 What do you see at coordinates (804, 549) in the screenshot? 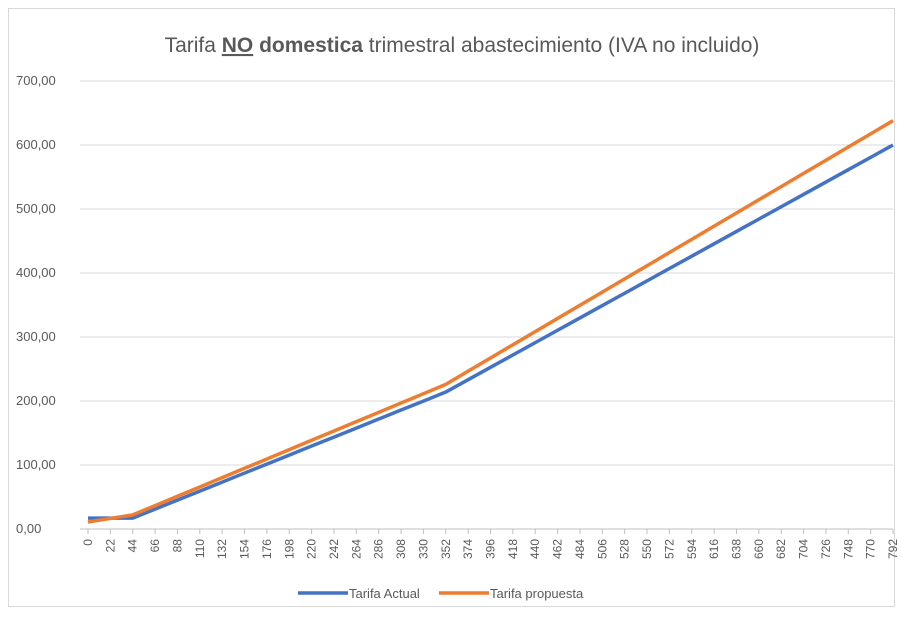
I see `x-tick-label: 704` at bounding box center [804, 549].